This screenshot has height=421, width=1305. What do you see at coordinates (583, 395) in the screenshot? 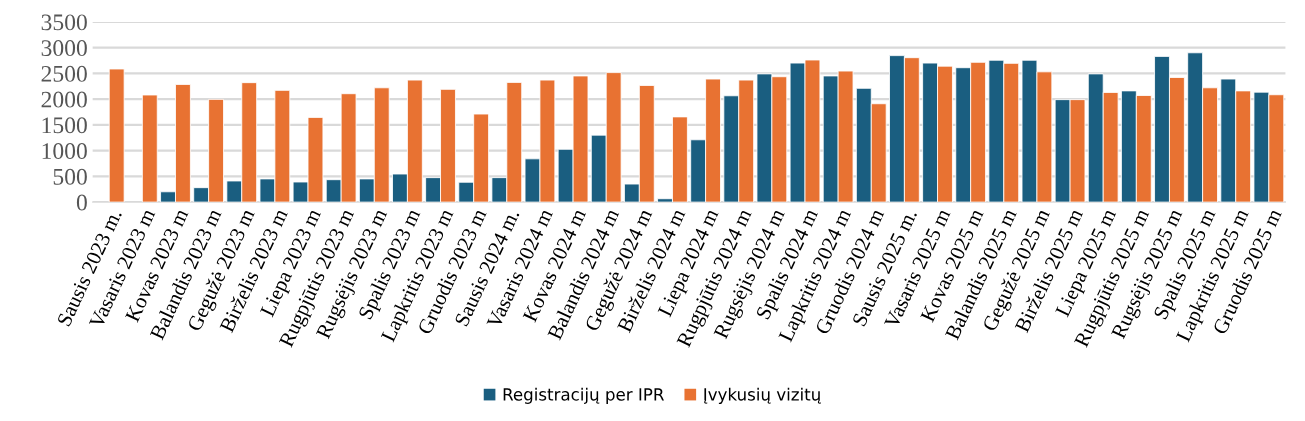
I see `legend-label: Registracijų per IPR` at bounding box center [583, 395].